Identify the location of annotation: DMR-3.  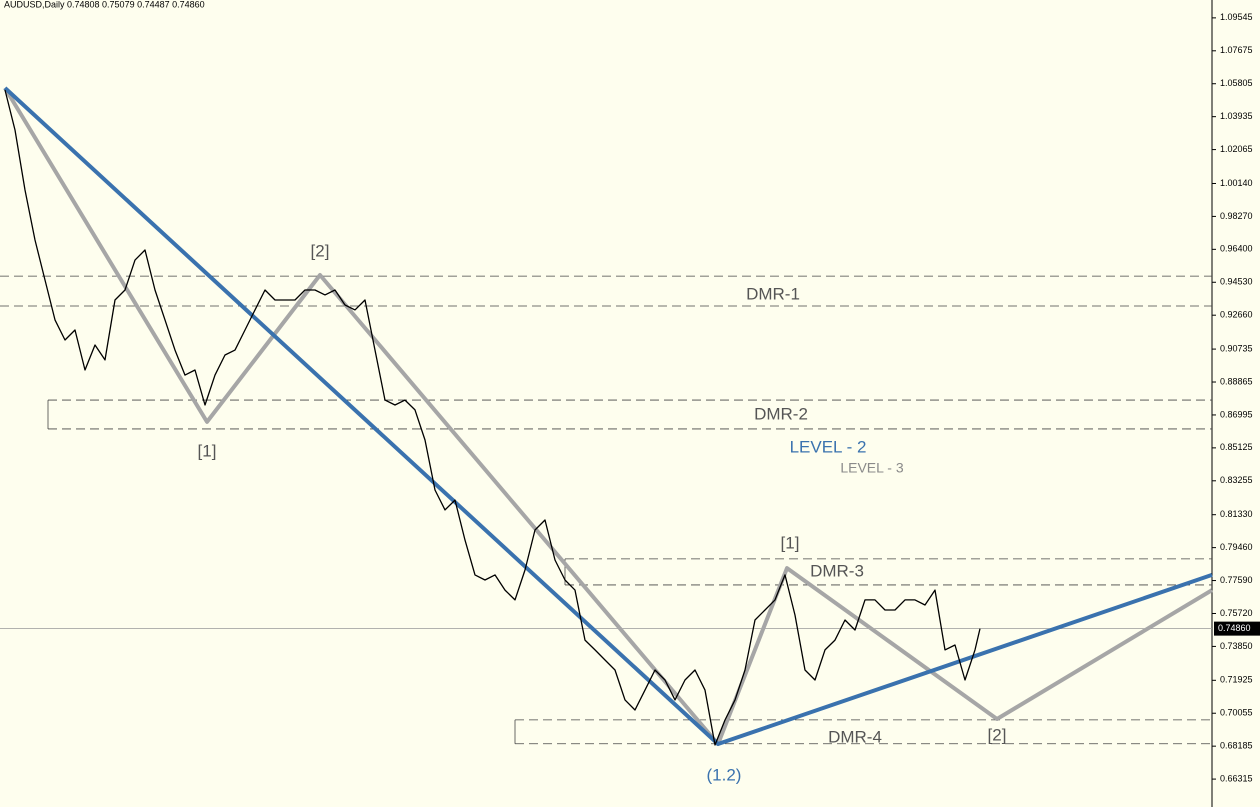
(837, 570).